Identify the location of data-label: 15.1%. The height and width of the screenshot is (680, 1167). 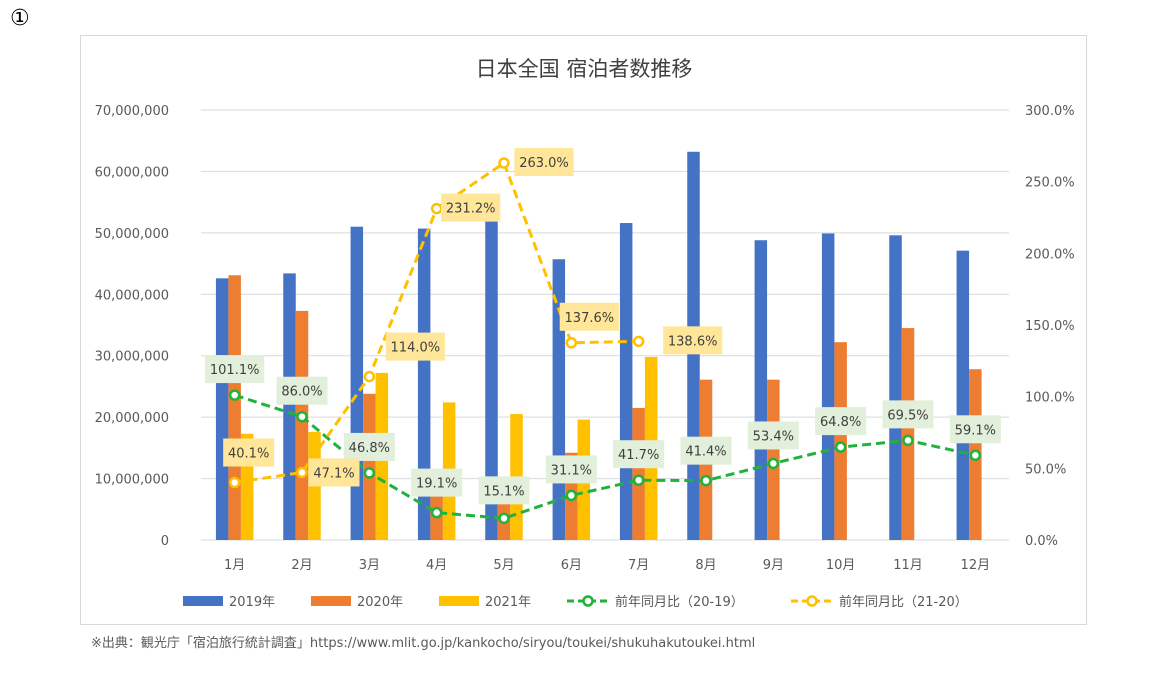
(503, 491).